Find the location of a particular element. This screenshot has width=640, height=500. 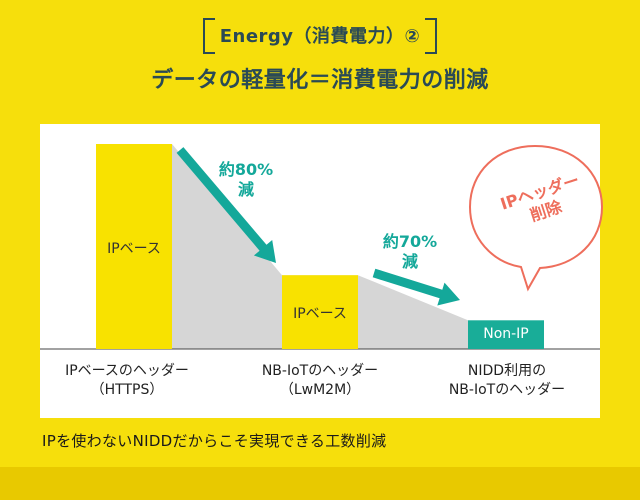

reduction-percent: 約80% is located at coordinates (246, 169).